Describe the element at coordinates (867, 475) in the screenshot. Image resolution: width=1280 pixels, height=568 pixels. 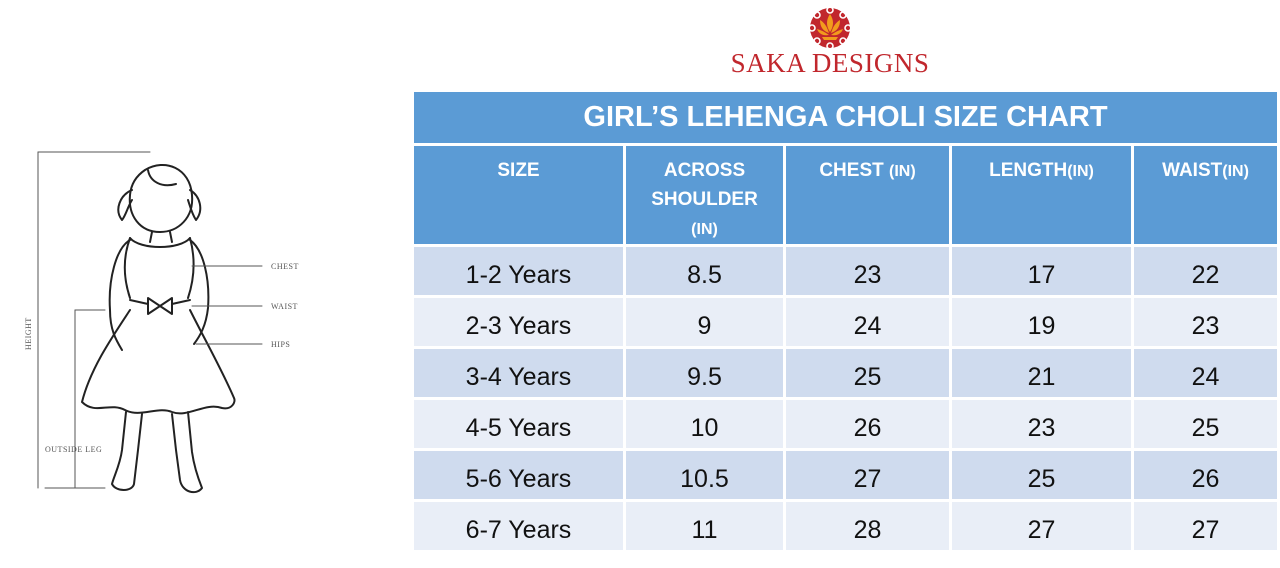
I see `chest-cell: 27` at that location.